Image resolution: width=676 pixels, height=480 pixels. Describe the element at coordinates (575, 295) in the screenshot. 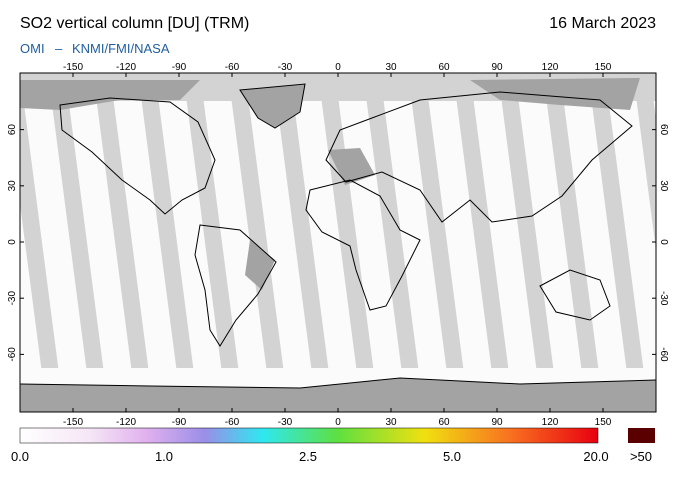

I see `coast-australia` at that location.